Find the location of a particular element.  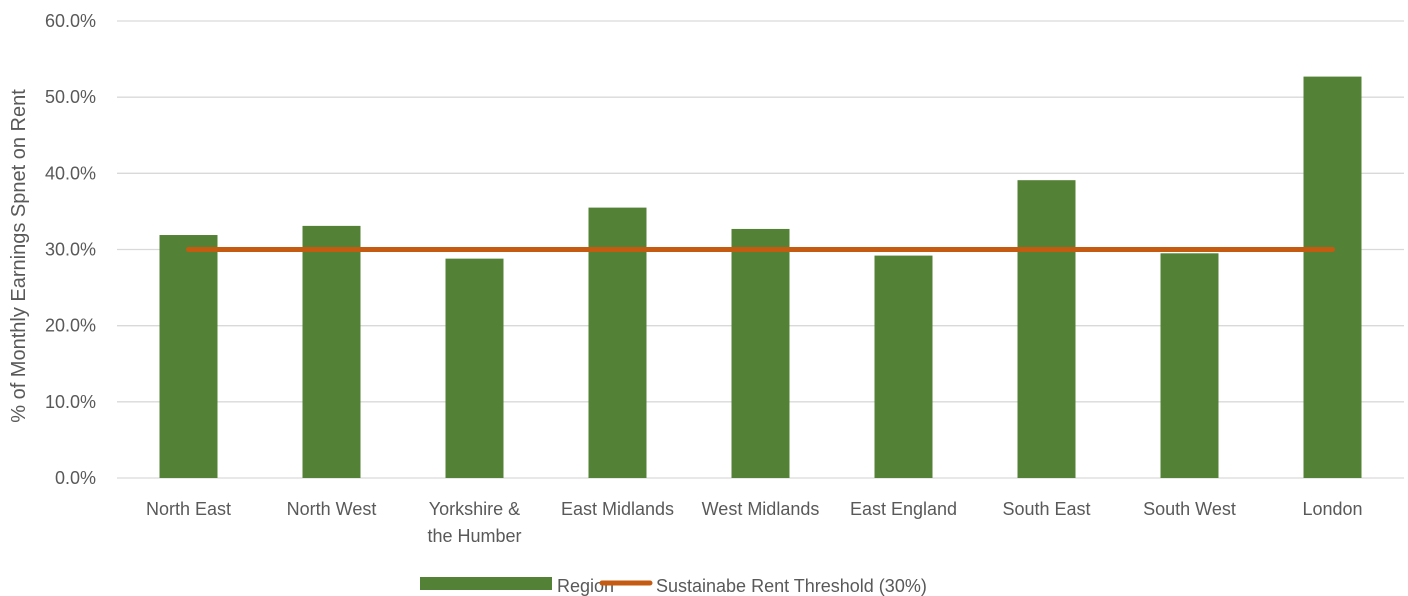

y-tick-label: 0.0% is located at coordinates (75, 478).